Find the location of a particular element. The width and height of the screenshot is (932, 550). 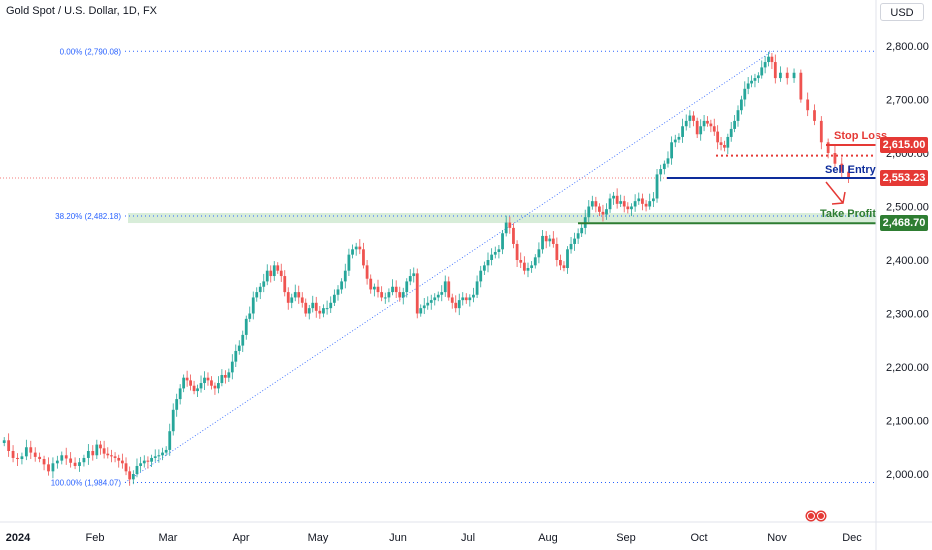

y-tick-label: 2,200.00 is located at coordinates (907, 368).